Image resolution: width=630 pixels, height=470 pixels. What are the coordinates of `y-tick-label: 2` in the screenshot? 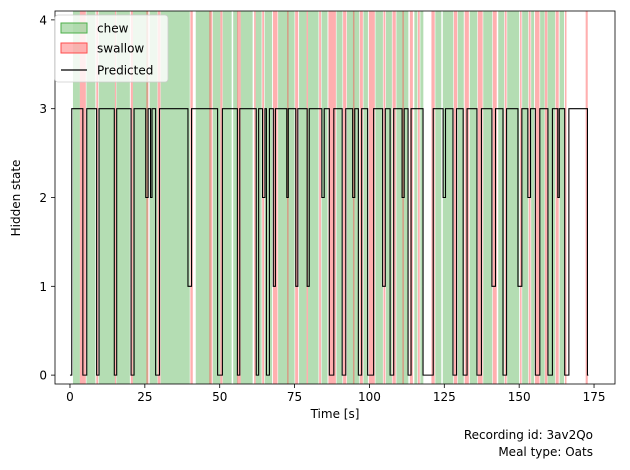 It's located at (43, 198).